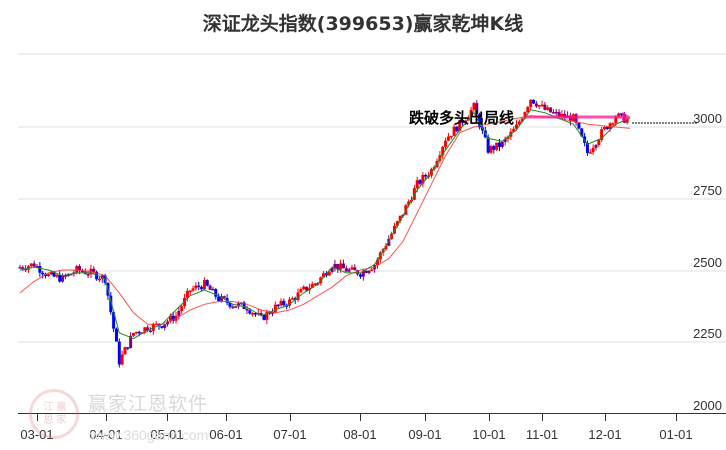 The height and width of the screenshot is (450, 726). What do you see at coordinates (167, 434) in the screenshot?
I see `x-tick-label: 05-01` at bounding box center [167, 434].